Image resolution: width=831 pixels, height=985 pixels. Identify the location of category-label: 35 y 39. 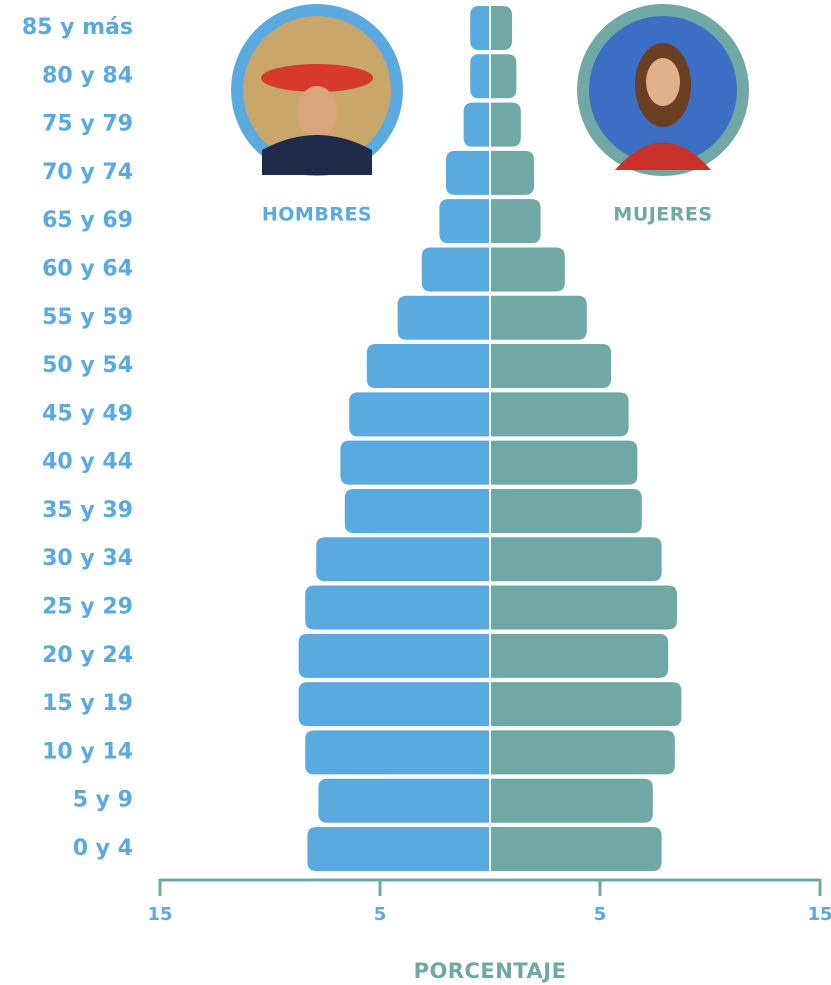
(87, 510).